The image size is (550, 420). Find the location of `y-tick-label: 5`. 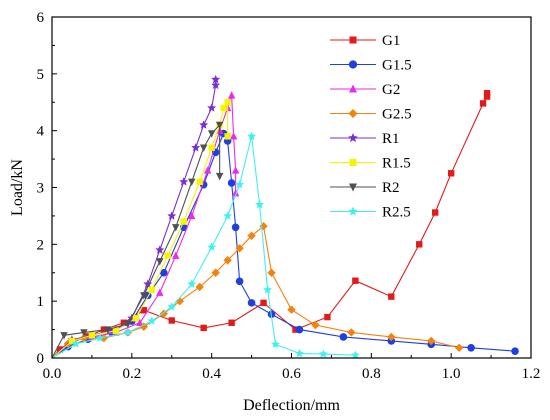

y-tick-label: 5 is located at coordinates (41, 75).